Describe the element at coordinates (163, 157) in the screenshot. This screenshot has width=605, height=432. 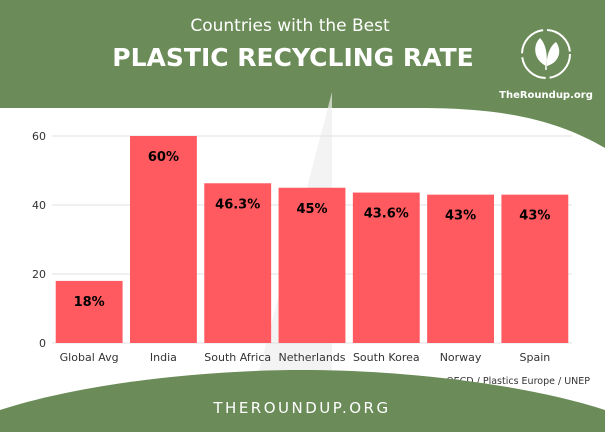
I see `bar-value-label: 60%` at that location.